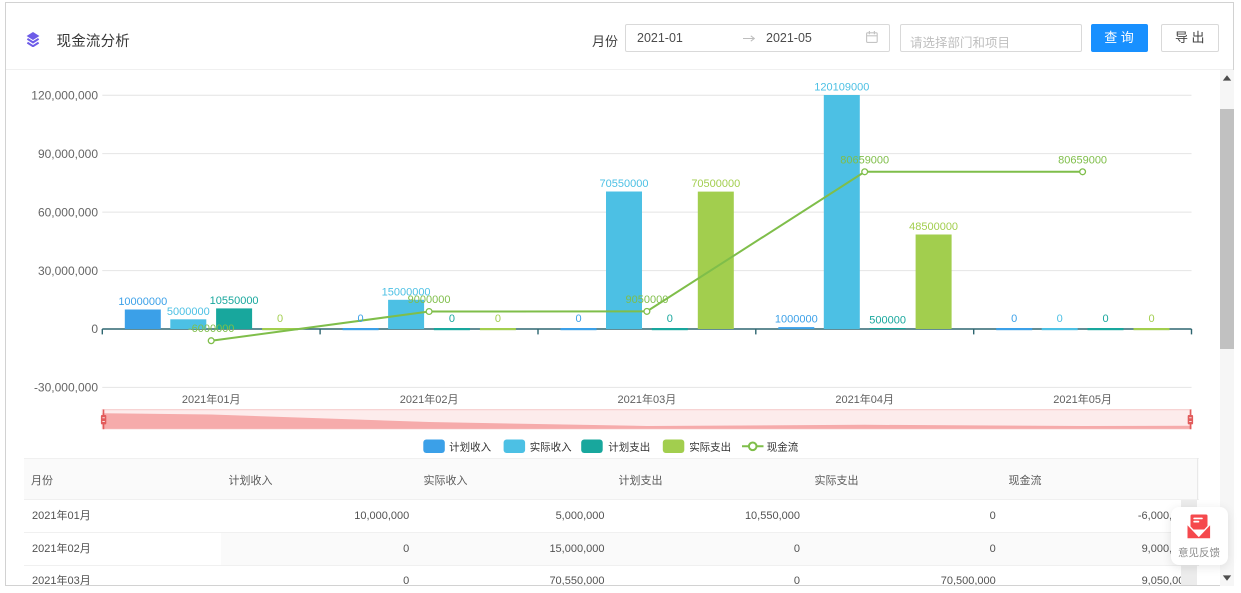  What do you see at coordinates (68, 212) in the screenshot?
I see `svg-text: 60,000,000` at bounding box center [68, 212].